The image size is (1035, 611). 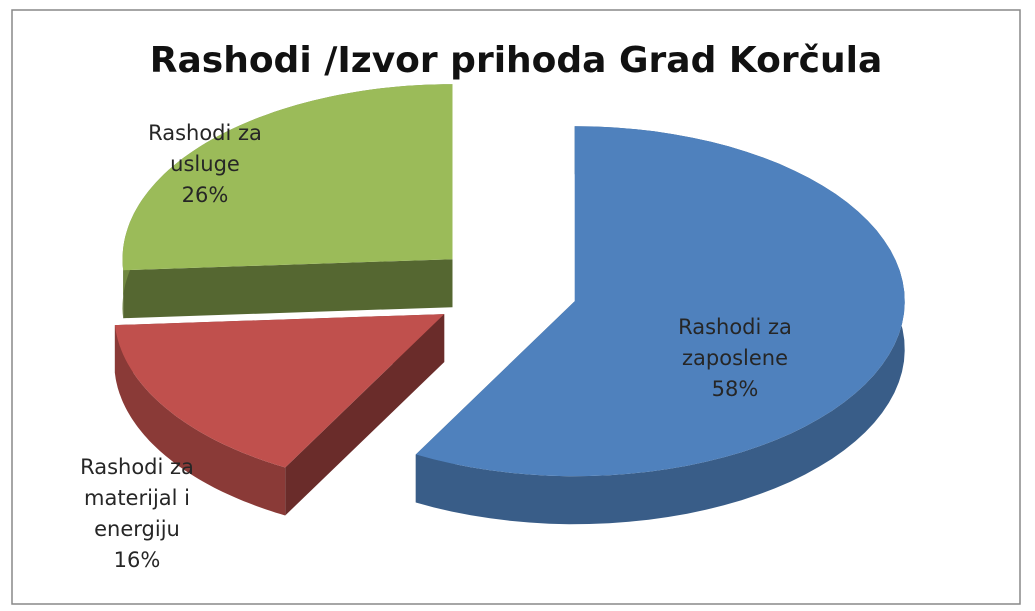 I want to click on slice-side, so click(x=200, y=420).